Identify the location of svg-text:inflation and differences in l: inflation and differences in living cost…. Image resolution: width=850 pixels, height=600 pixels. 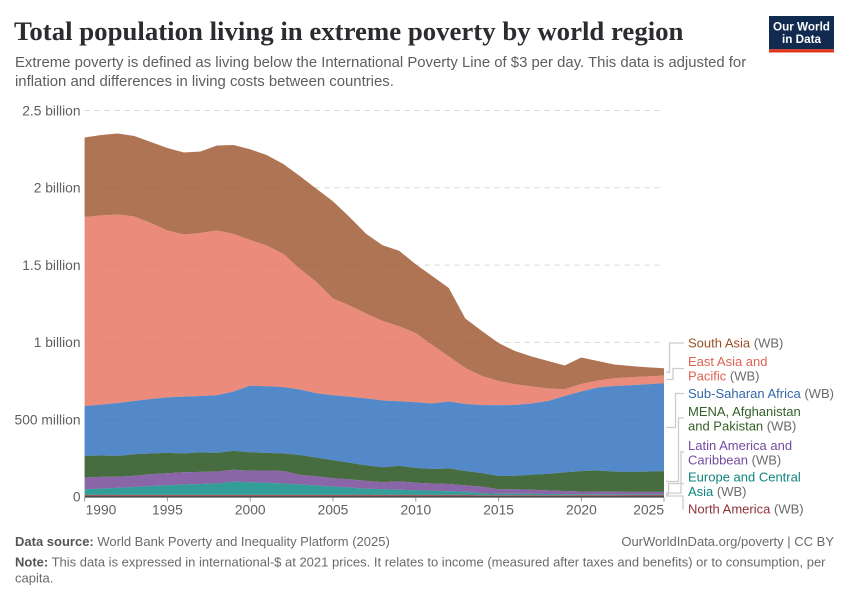
(204, 82).